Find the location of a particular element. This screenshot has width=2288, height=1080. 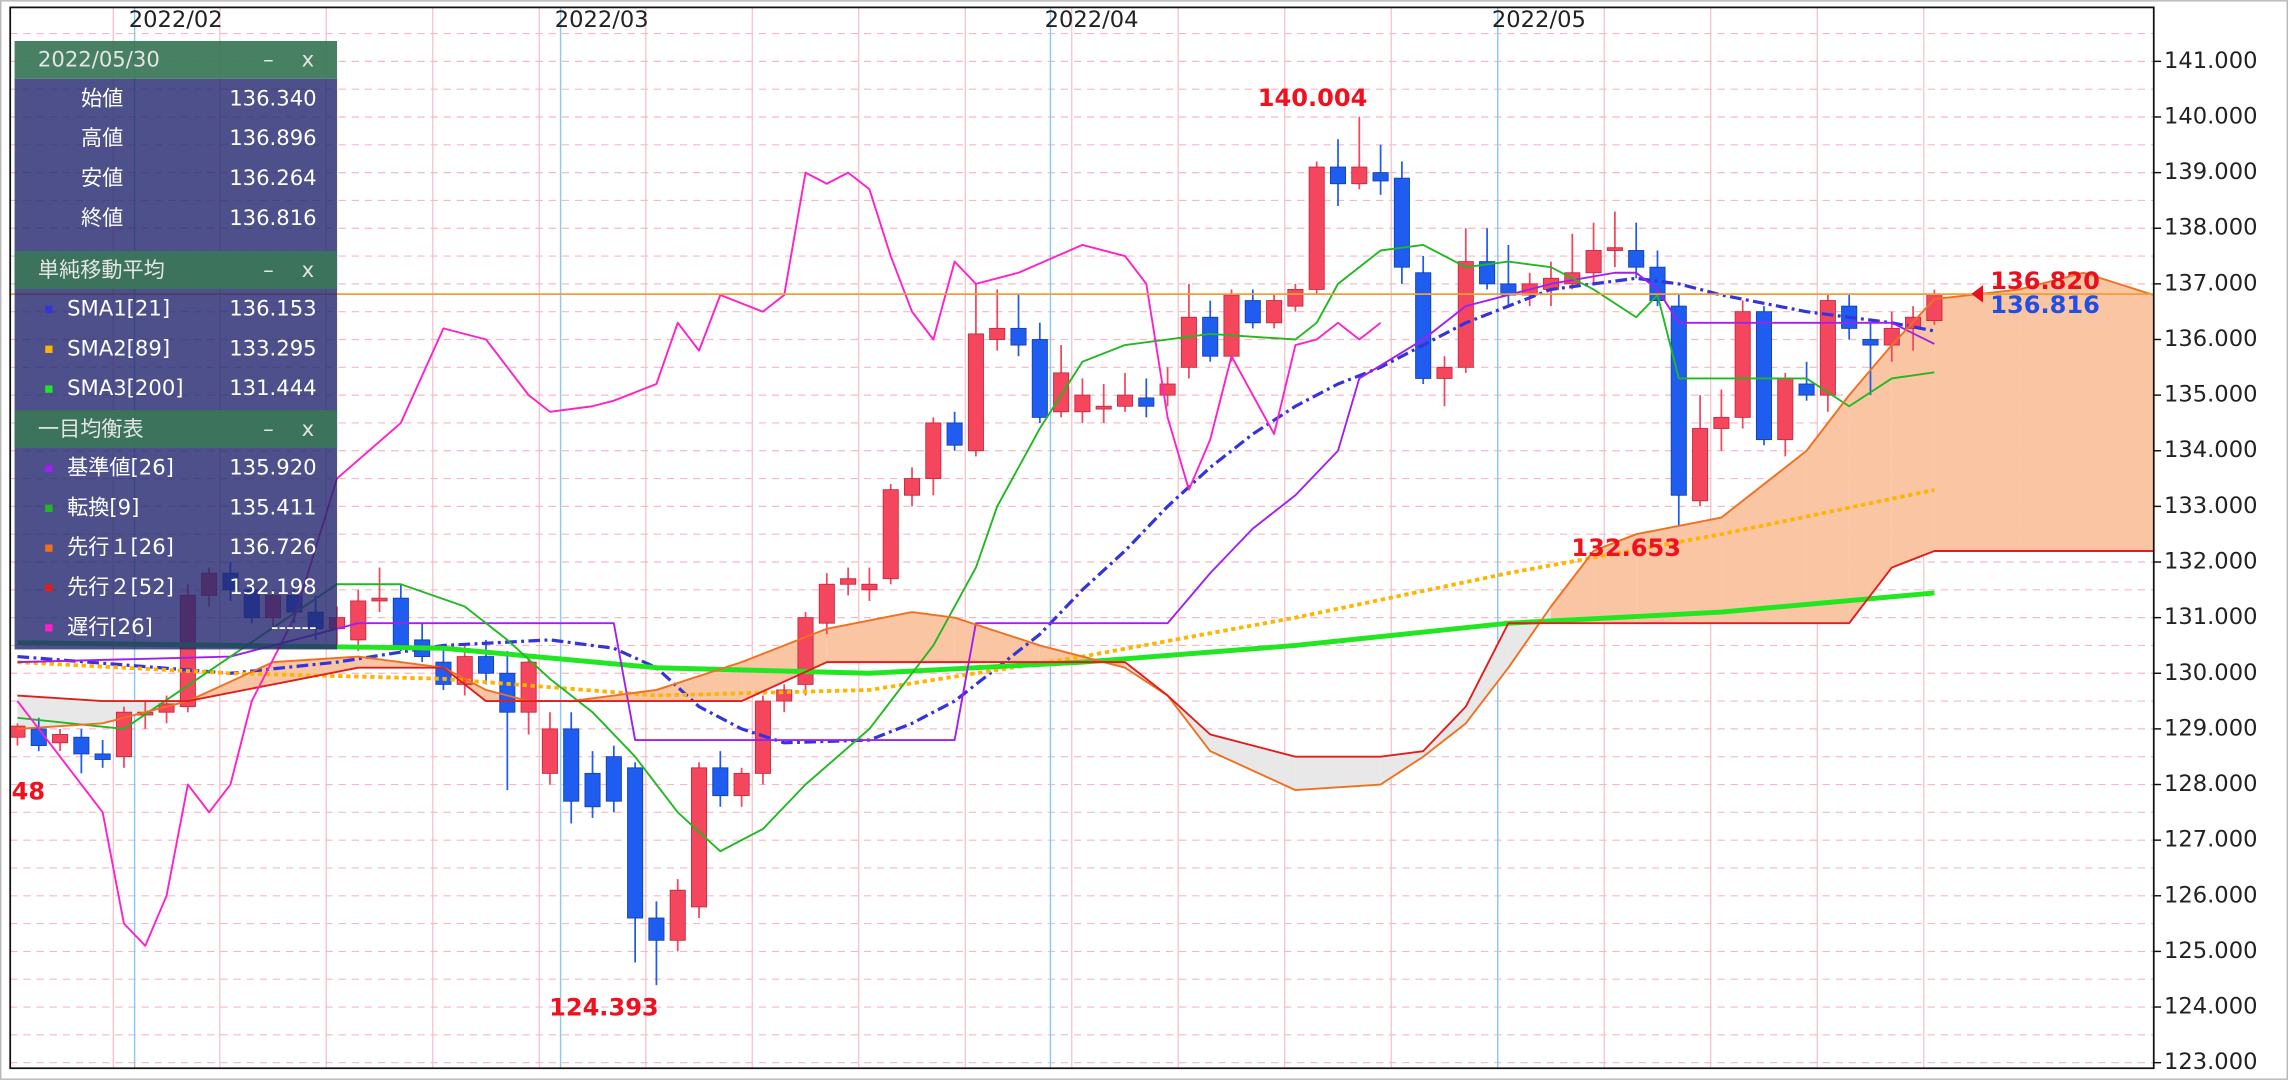

legend-value: 135.920 is located at coordinates (272, 467).